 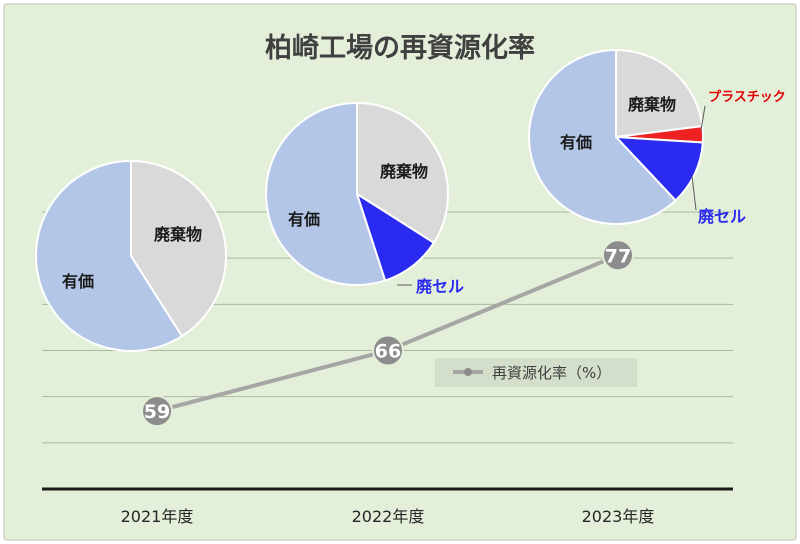 What do you see at coordinates (747, 97) in the screenshot?
I see `pie-slice-label: プラスチック` at bounding box center [747, 97].